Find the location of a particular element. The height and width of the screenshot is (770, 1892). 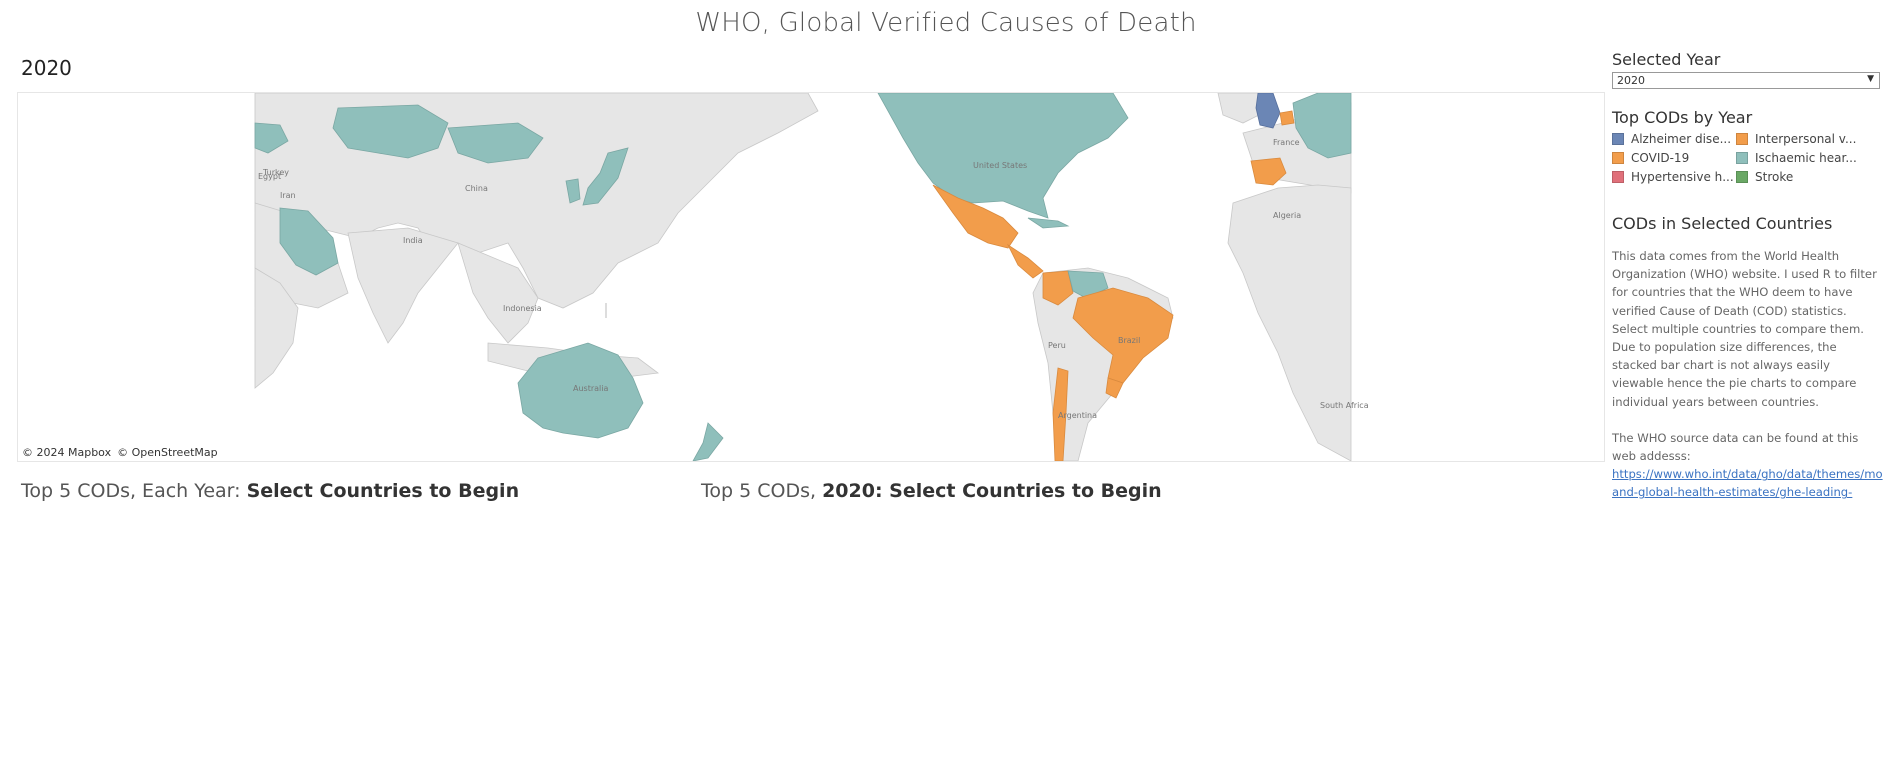

legend-item-covid: COVID-19 is located at coordinates (1674, 158).